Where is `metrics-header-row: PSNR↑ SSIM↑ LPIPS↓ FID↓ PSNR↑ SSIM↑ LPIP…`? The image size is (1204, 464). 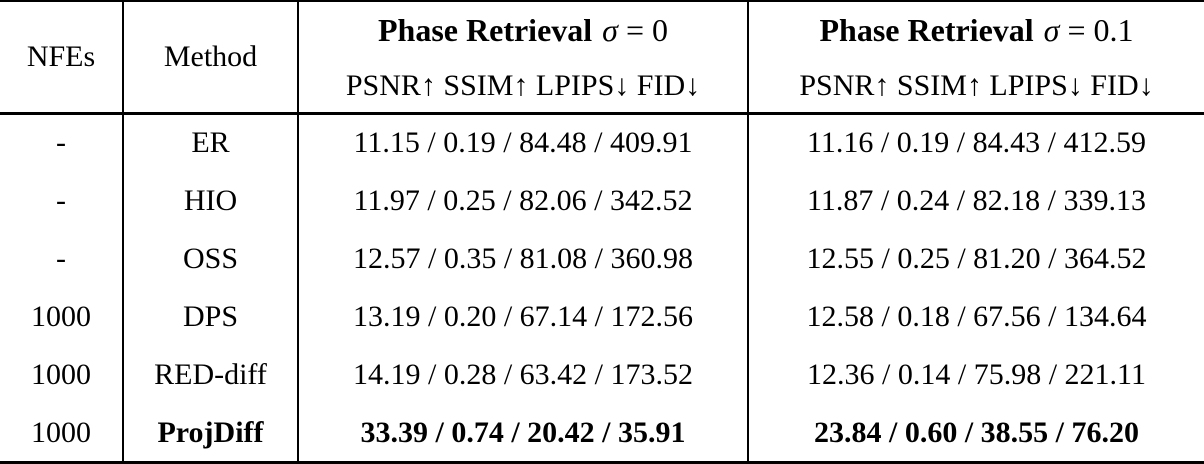 metrics-header-row: PSNR↑ SSIM↑ LPIPS↓ FID↓ PSNR↑ SSIM↑ LPIP… is located at coordinates (602, 87).